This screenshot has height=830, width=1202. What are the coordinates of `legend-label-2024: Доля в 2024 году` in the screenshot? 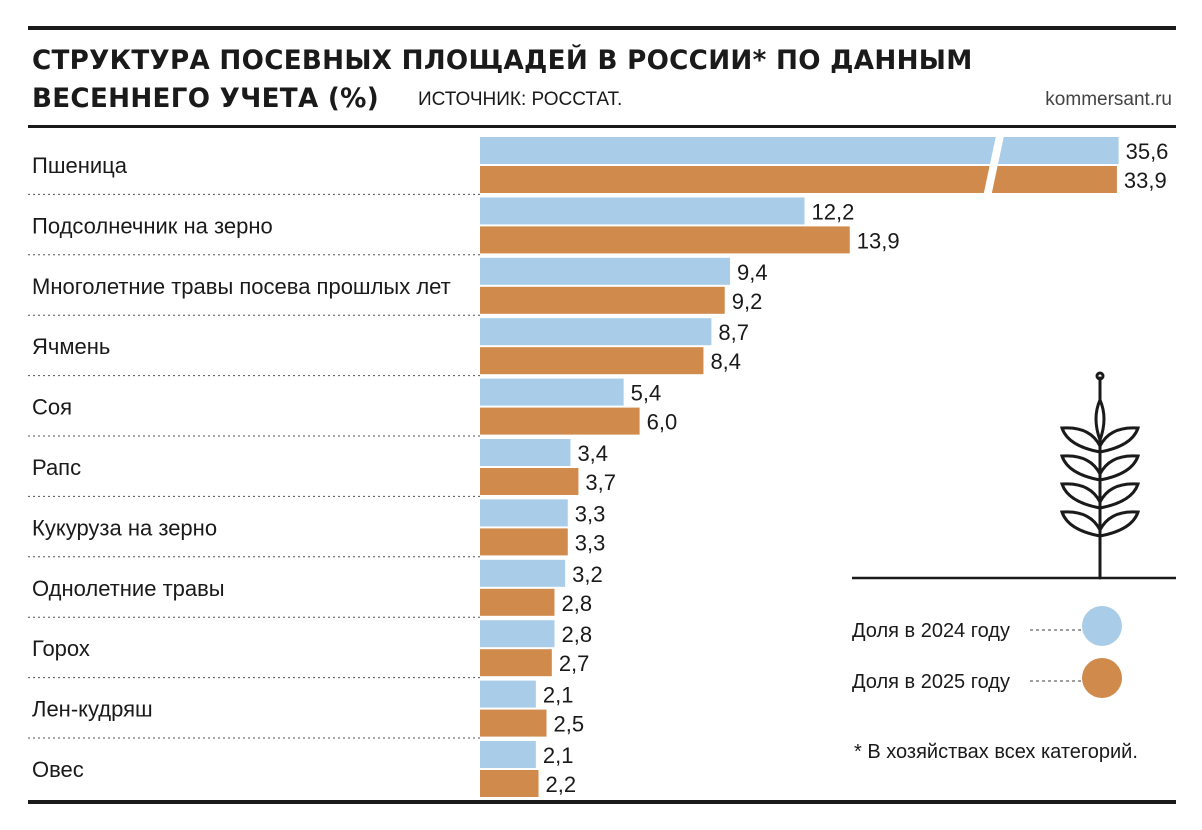 It's located at (931, 631).